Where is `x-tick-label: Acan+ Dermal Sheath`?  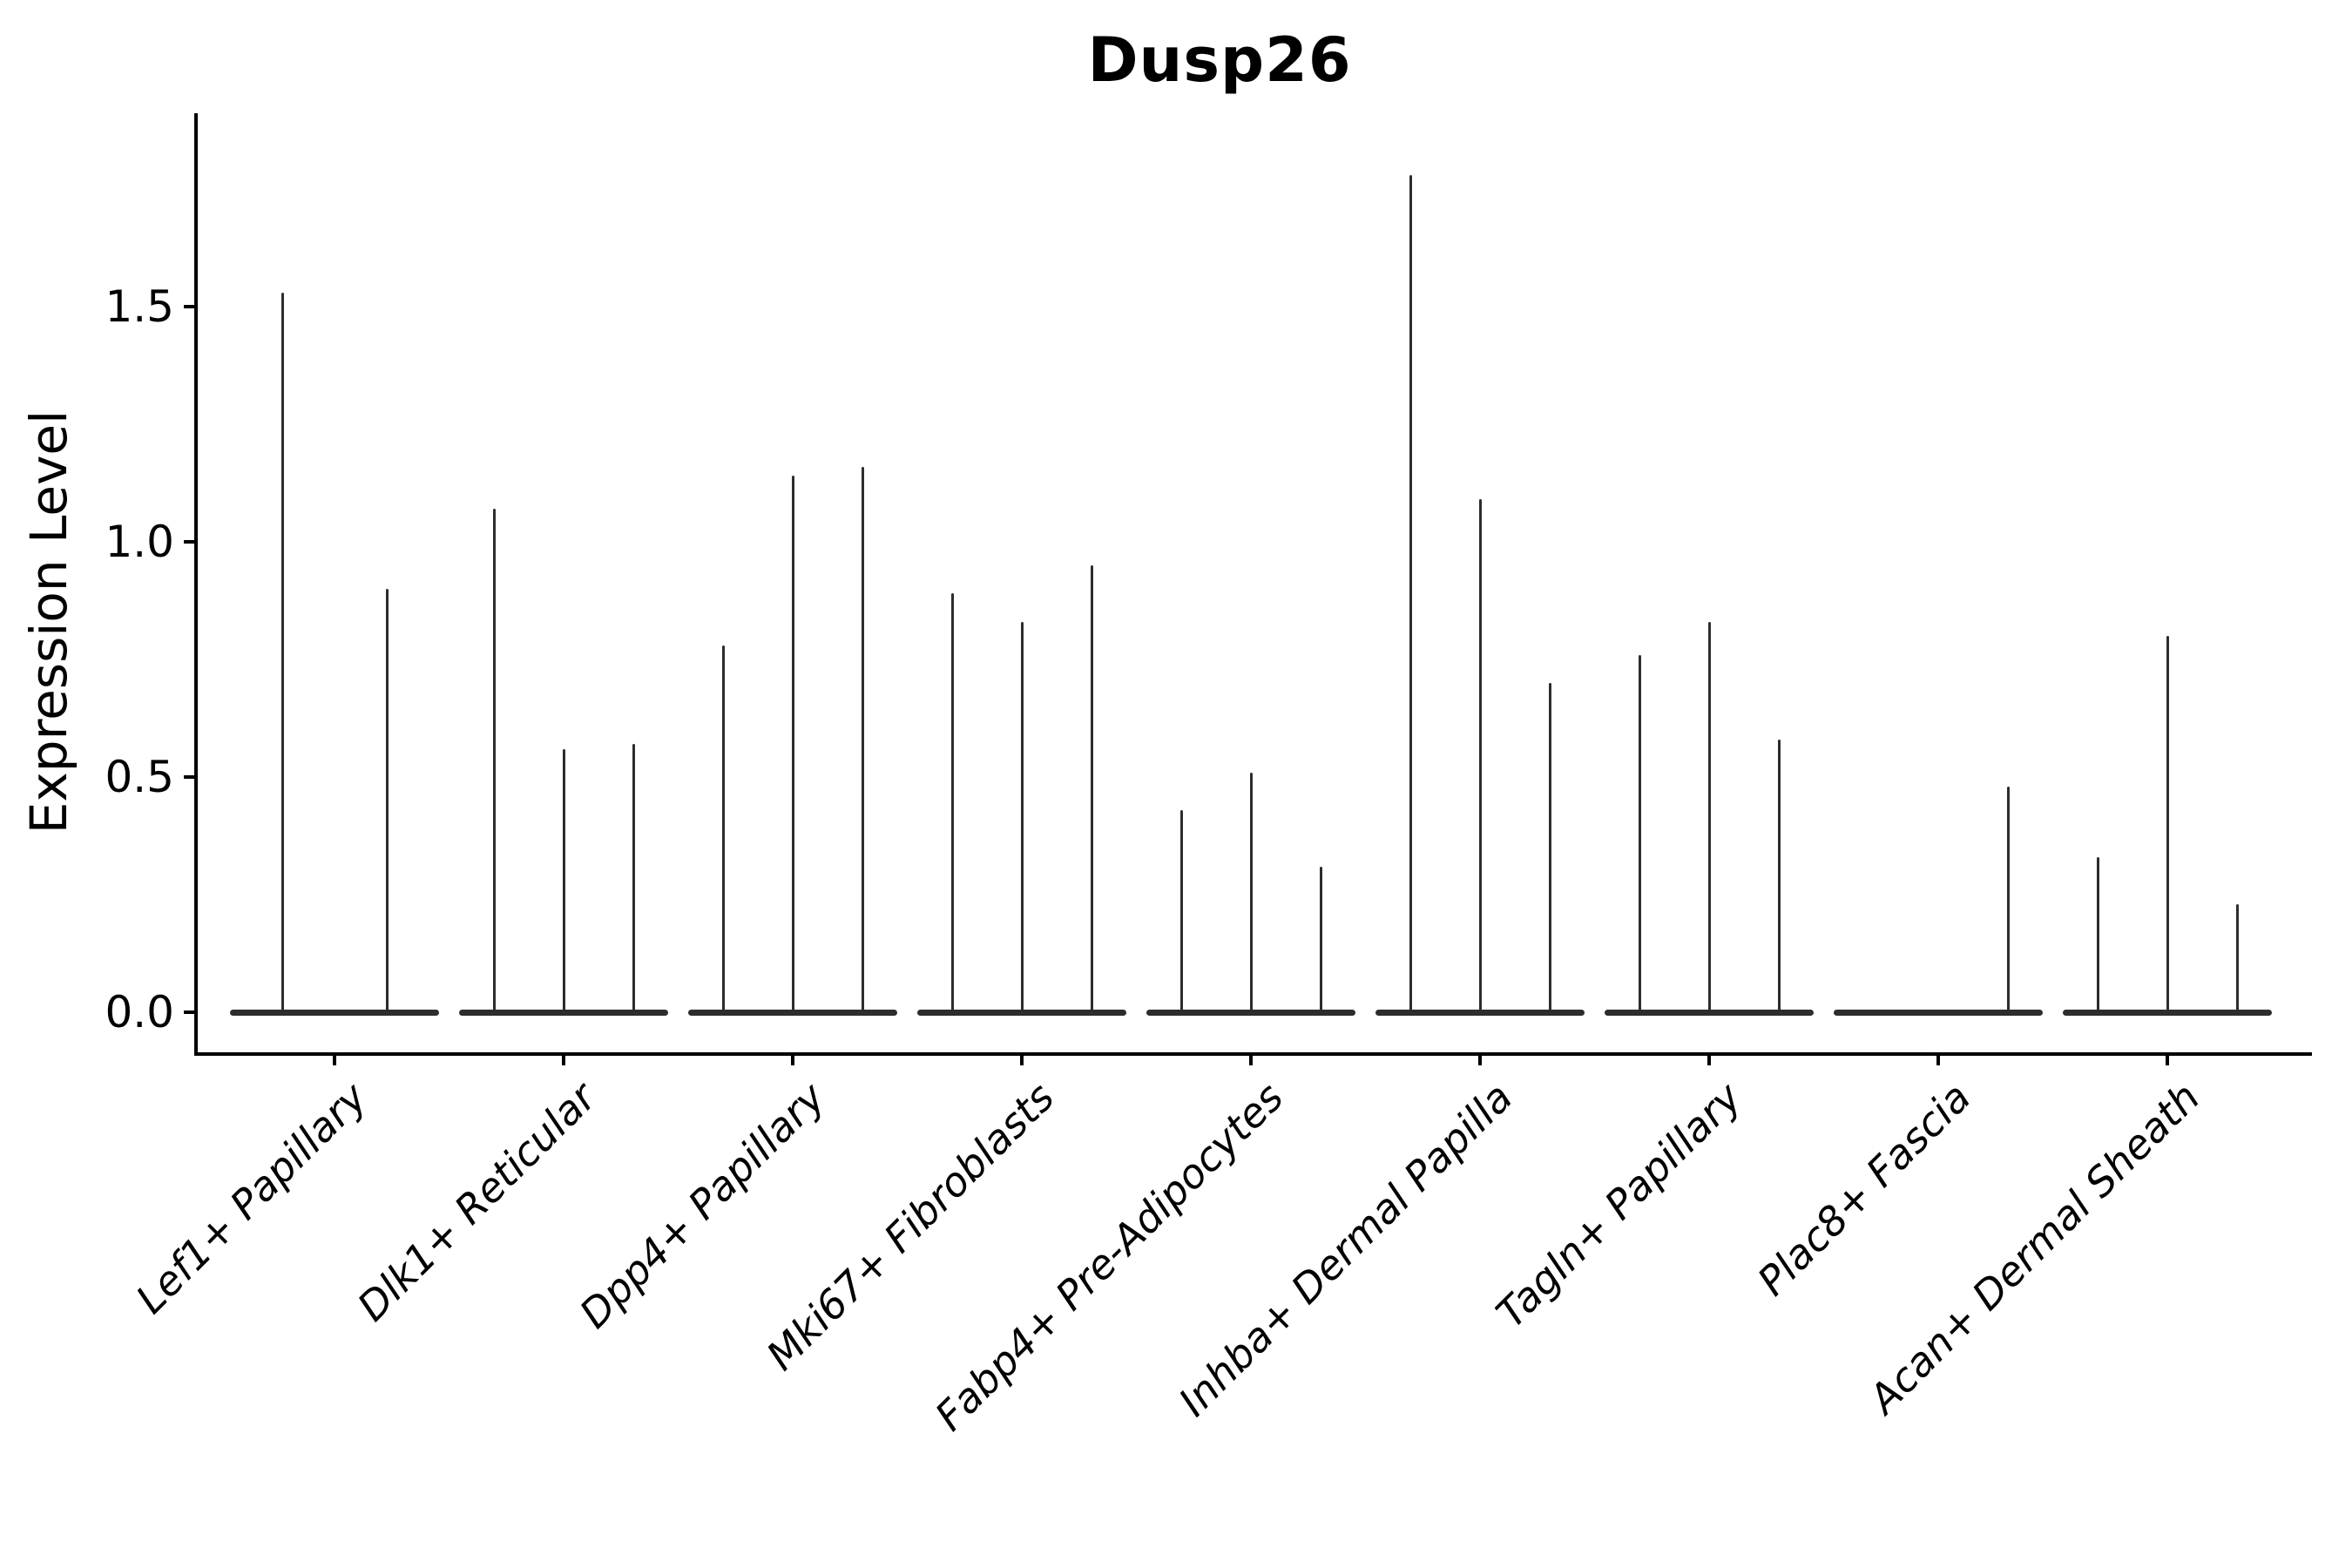 x-tick-label: Acan+ Dermal Sheath is located at coordinates (2034, 1248).